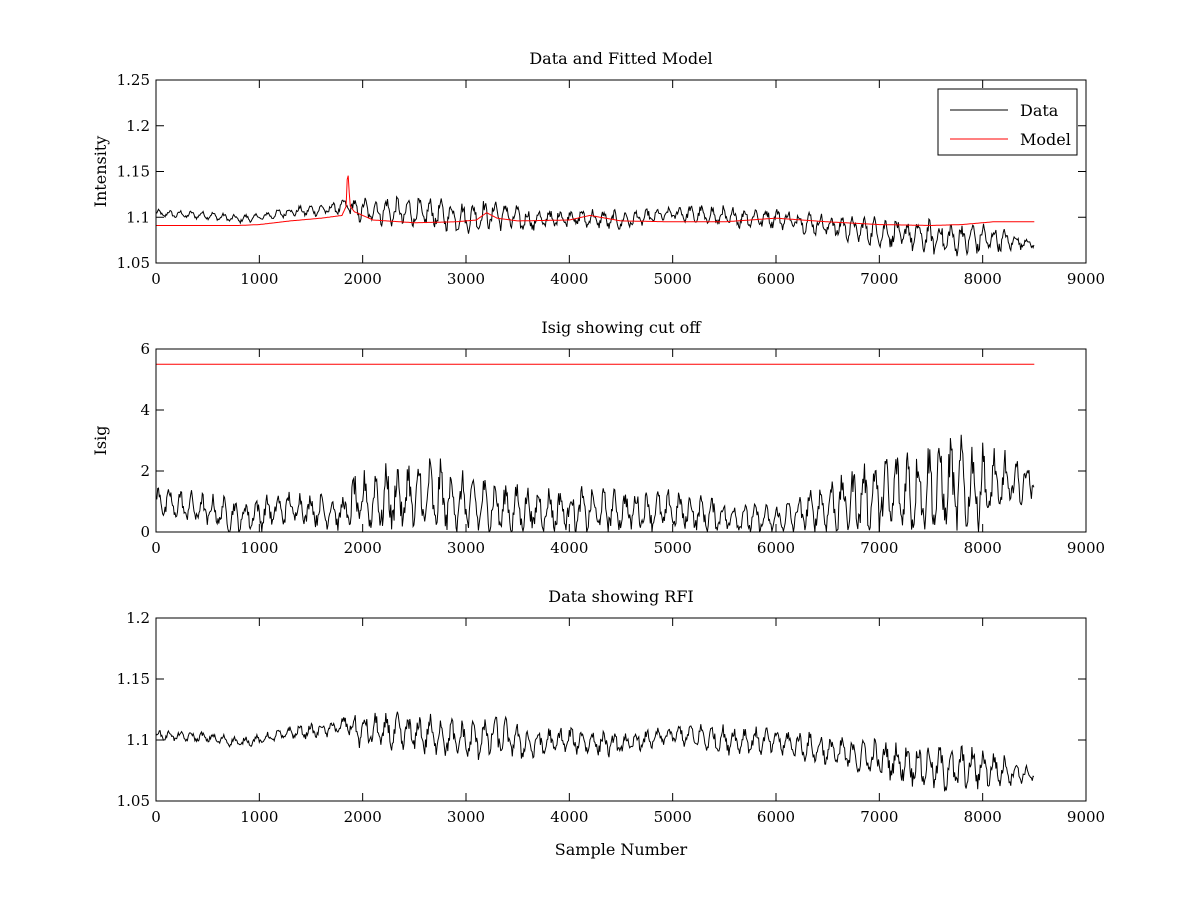  What do you see at coordinates (620, 596) in the screenshot?
I see `plot-title: Data showing RFI` at bounding box center [620, 596].